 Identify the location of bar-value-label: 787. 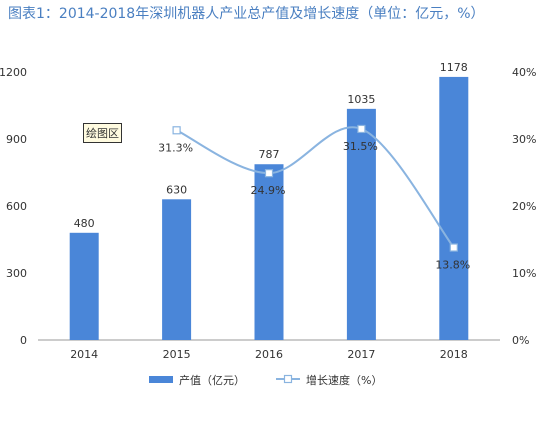
(269, 154).